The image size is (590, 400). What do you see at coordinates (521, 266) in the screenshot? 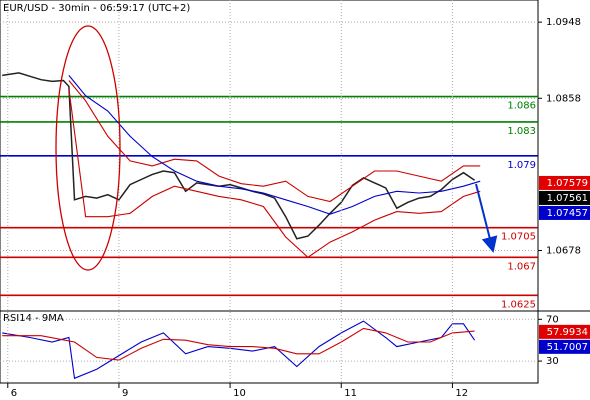
I see `level-label: 1.067` at bounding box center [521, 266].